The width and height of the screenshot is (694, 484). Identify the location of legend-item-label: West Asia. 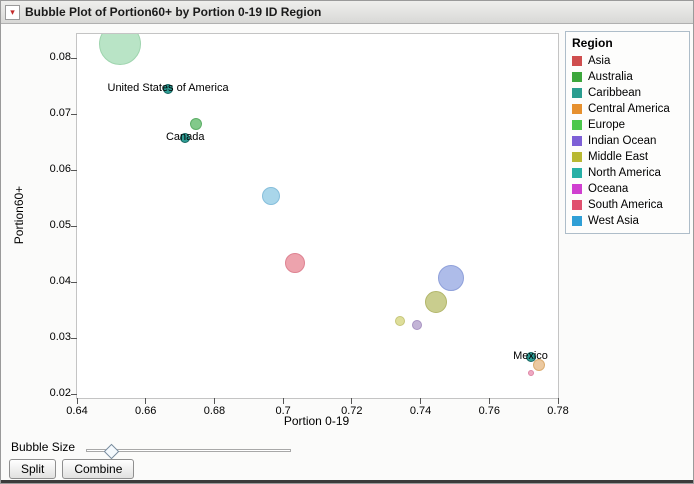
(613, 221).